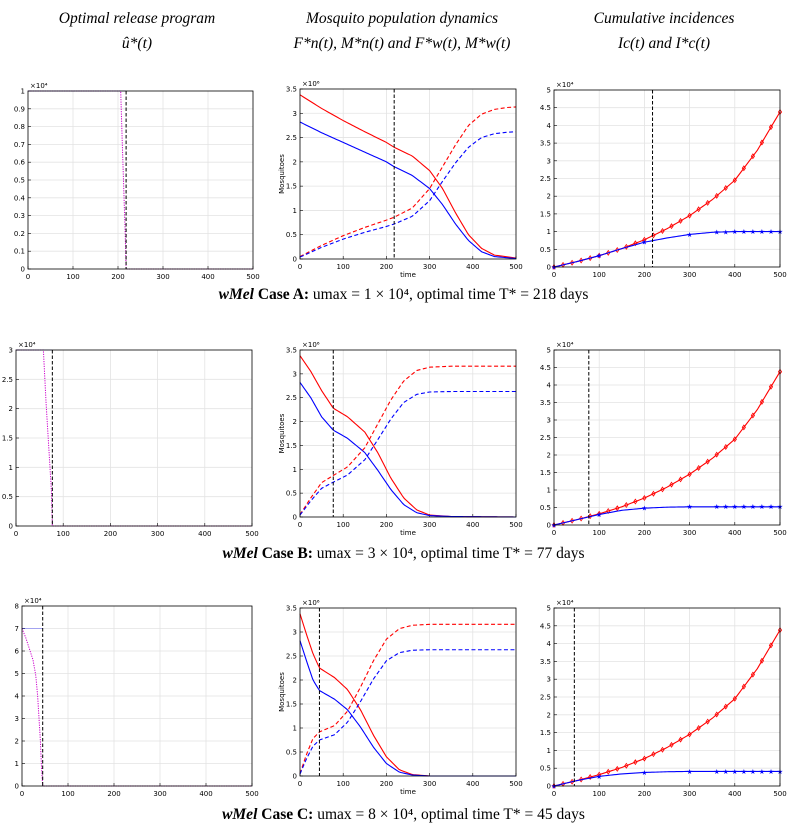  I want to click on header-release: Optimal release program û*(t), so click(137, 31).